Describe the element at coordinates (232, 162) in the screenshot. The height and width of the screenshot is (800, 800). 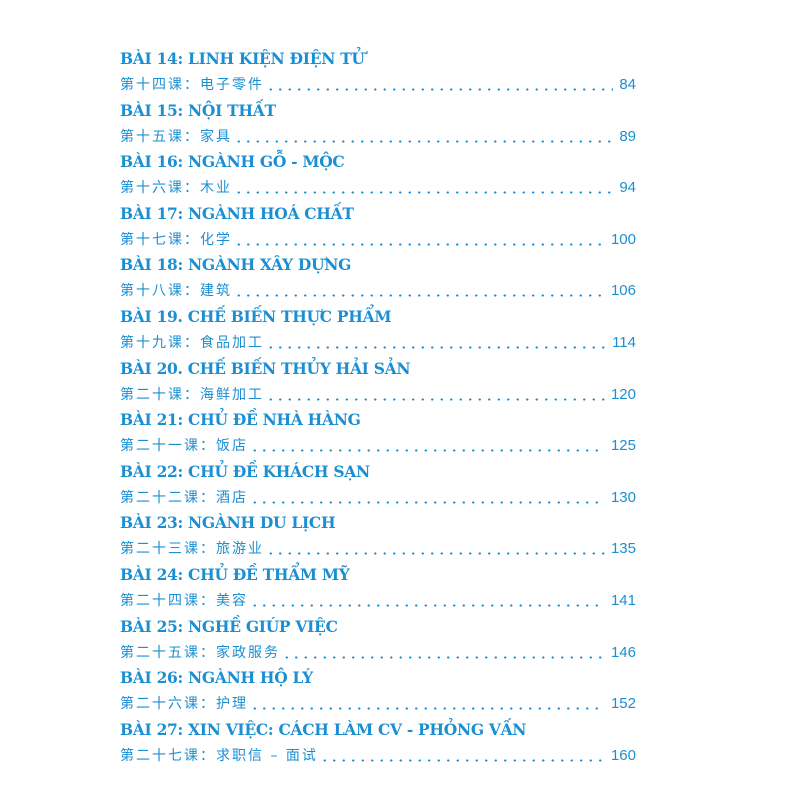
I see `lesson-title: BÀI 16: NGÀNH GỖ - MỘC` at that location.